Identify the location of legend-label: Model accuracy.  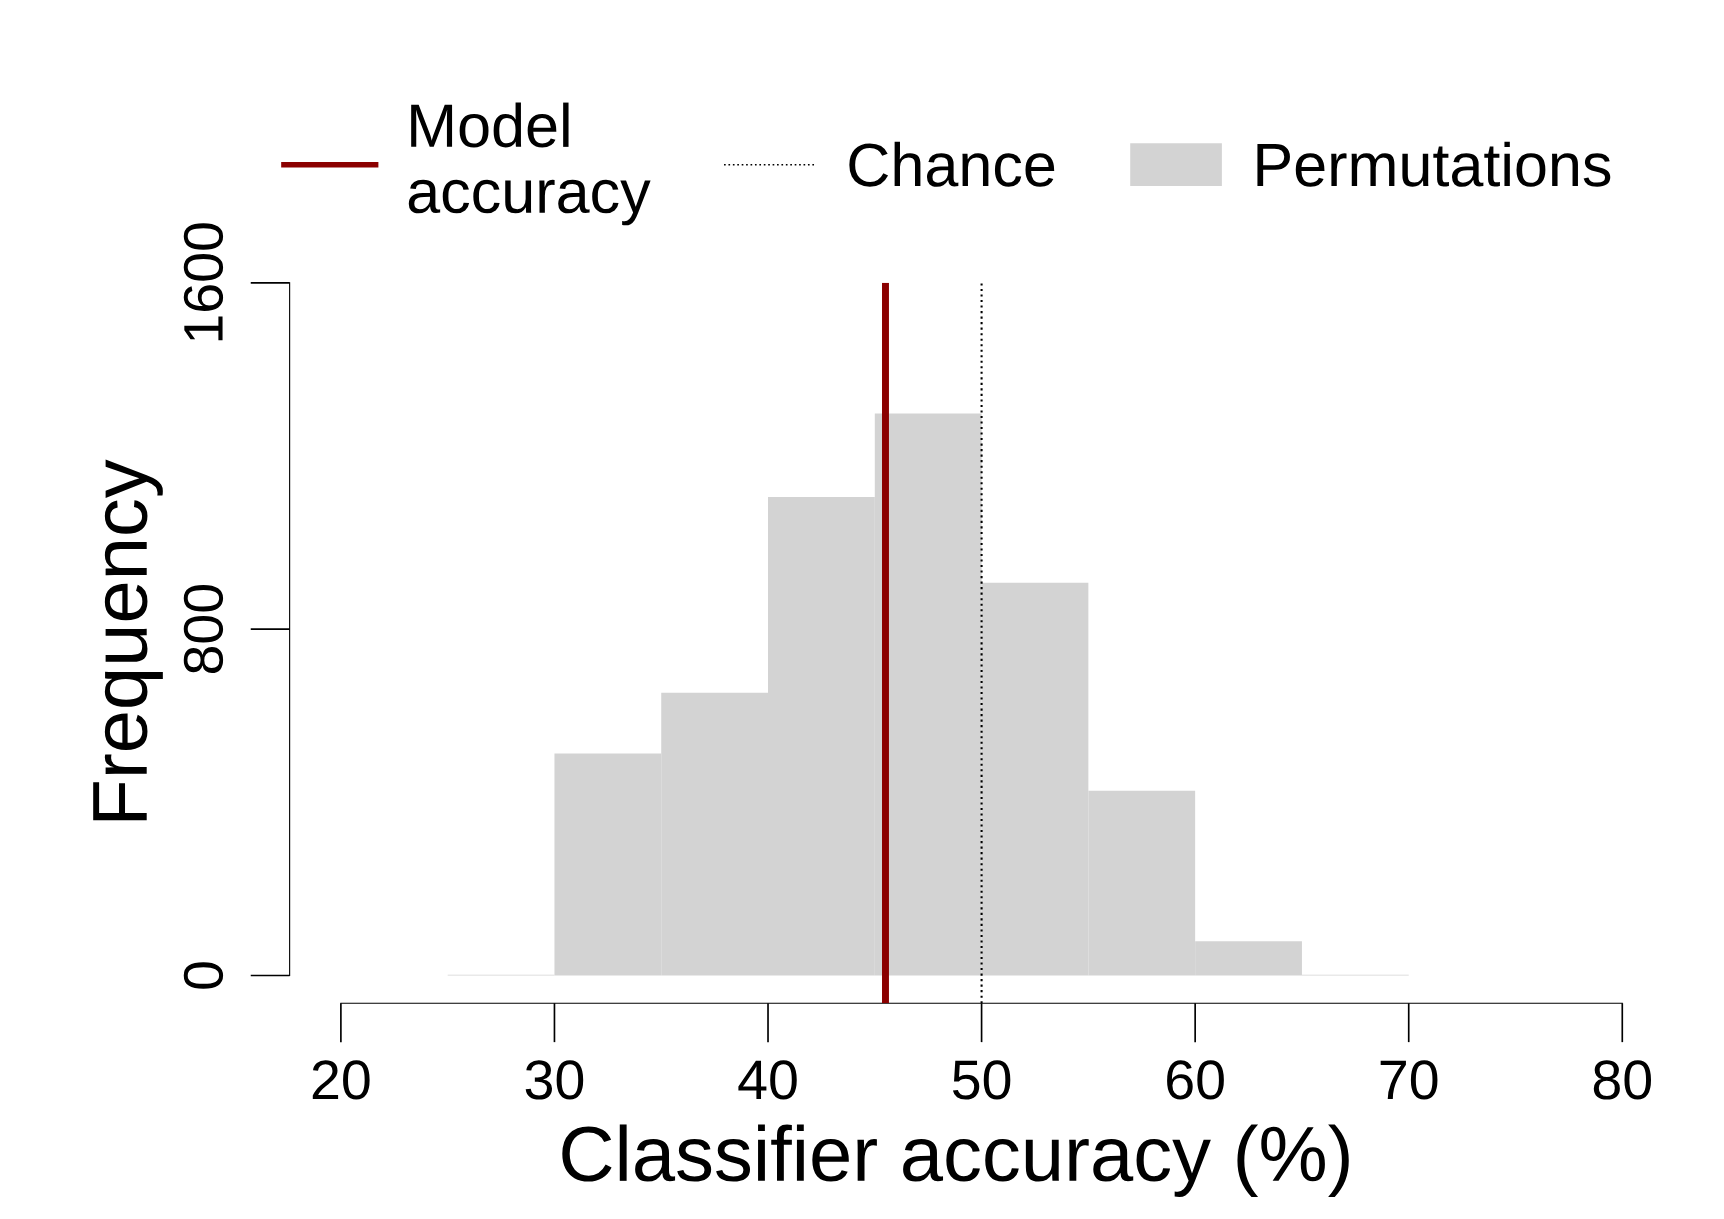
(529, 164).